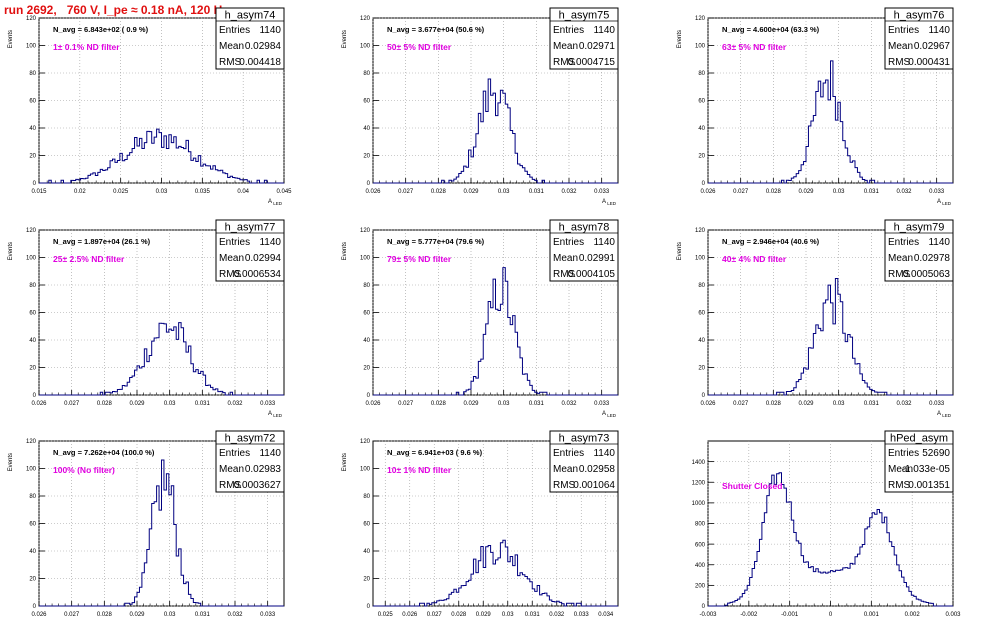 The width and height of the screenshot is (996, 622). Describe the element at coordinates (926, 469) in the screenshot. I see `stats-value: -1.033e-05` at that location.